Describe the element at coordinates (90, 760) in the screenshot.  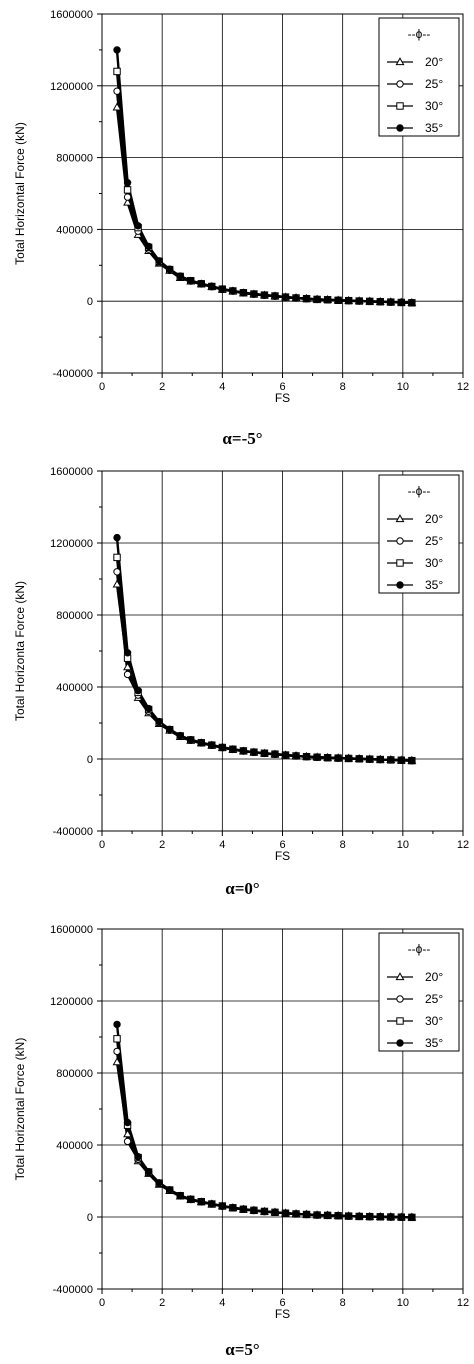
I see `y-tick-label: 0` at that location.